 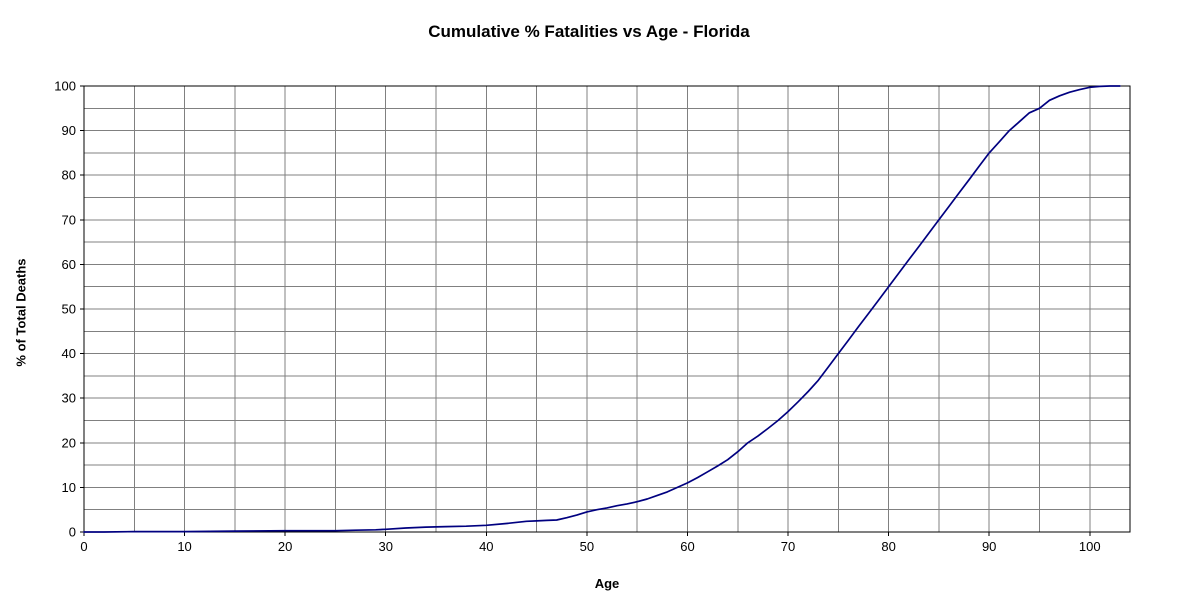 I want to click on y-tick-label: 100, so click(x=65, y=86).